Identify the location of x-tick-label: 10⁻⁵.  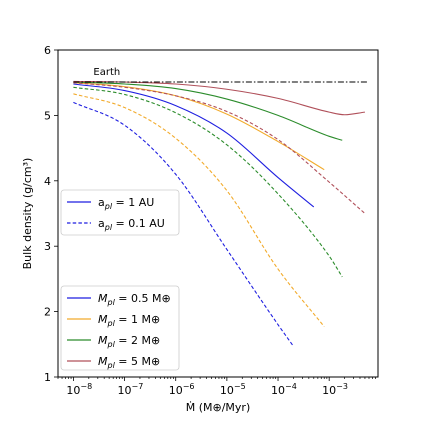
(233, 389).